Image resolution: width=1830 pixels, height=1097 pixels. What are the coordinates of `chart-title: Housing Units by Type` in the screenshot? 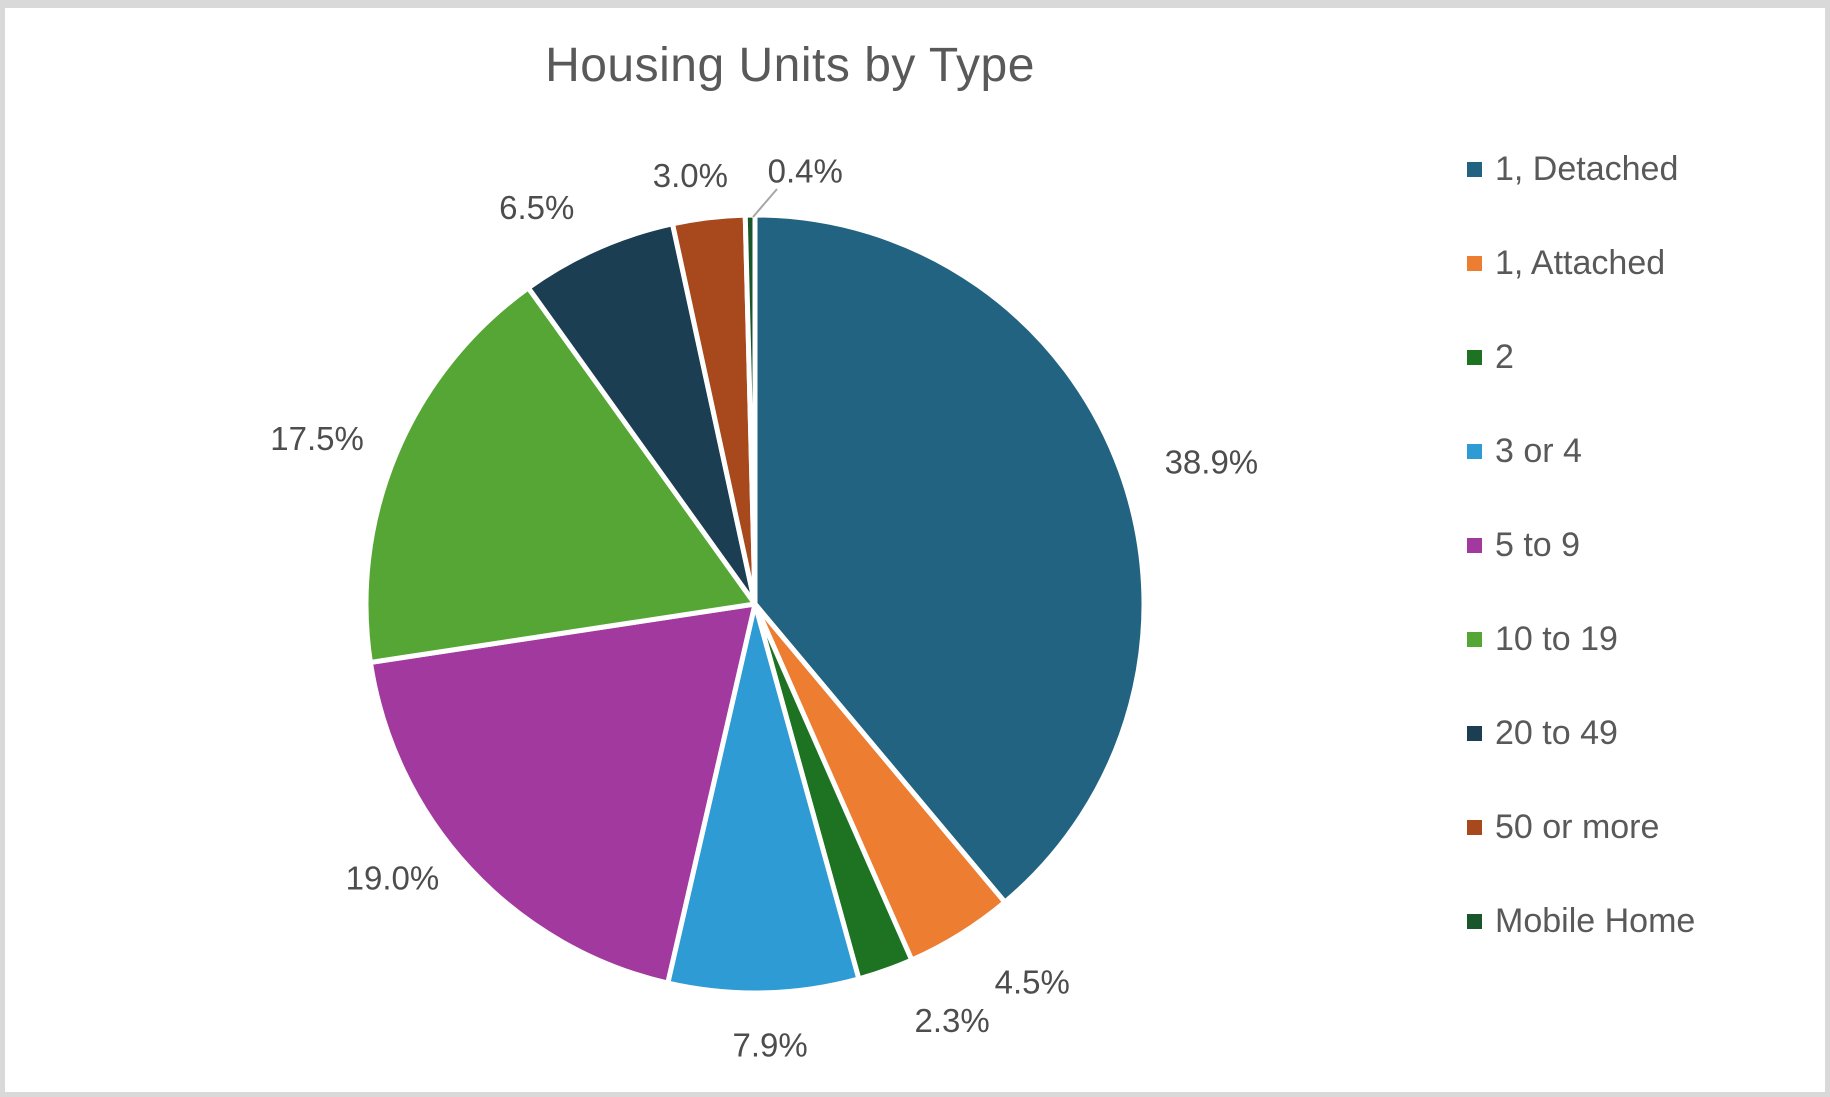 It's located at (790, 65).